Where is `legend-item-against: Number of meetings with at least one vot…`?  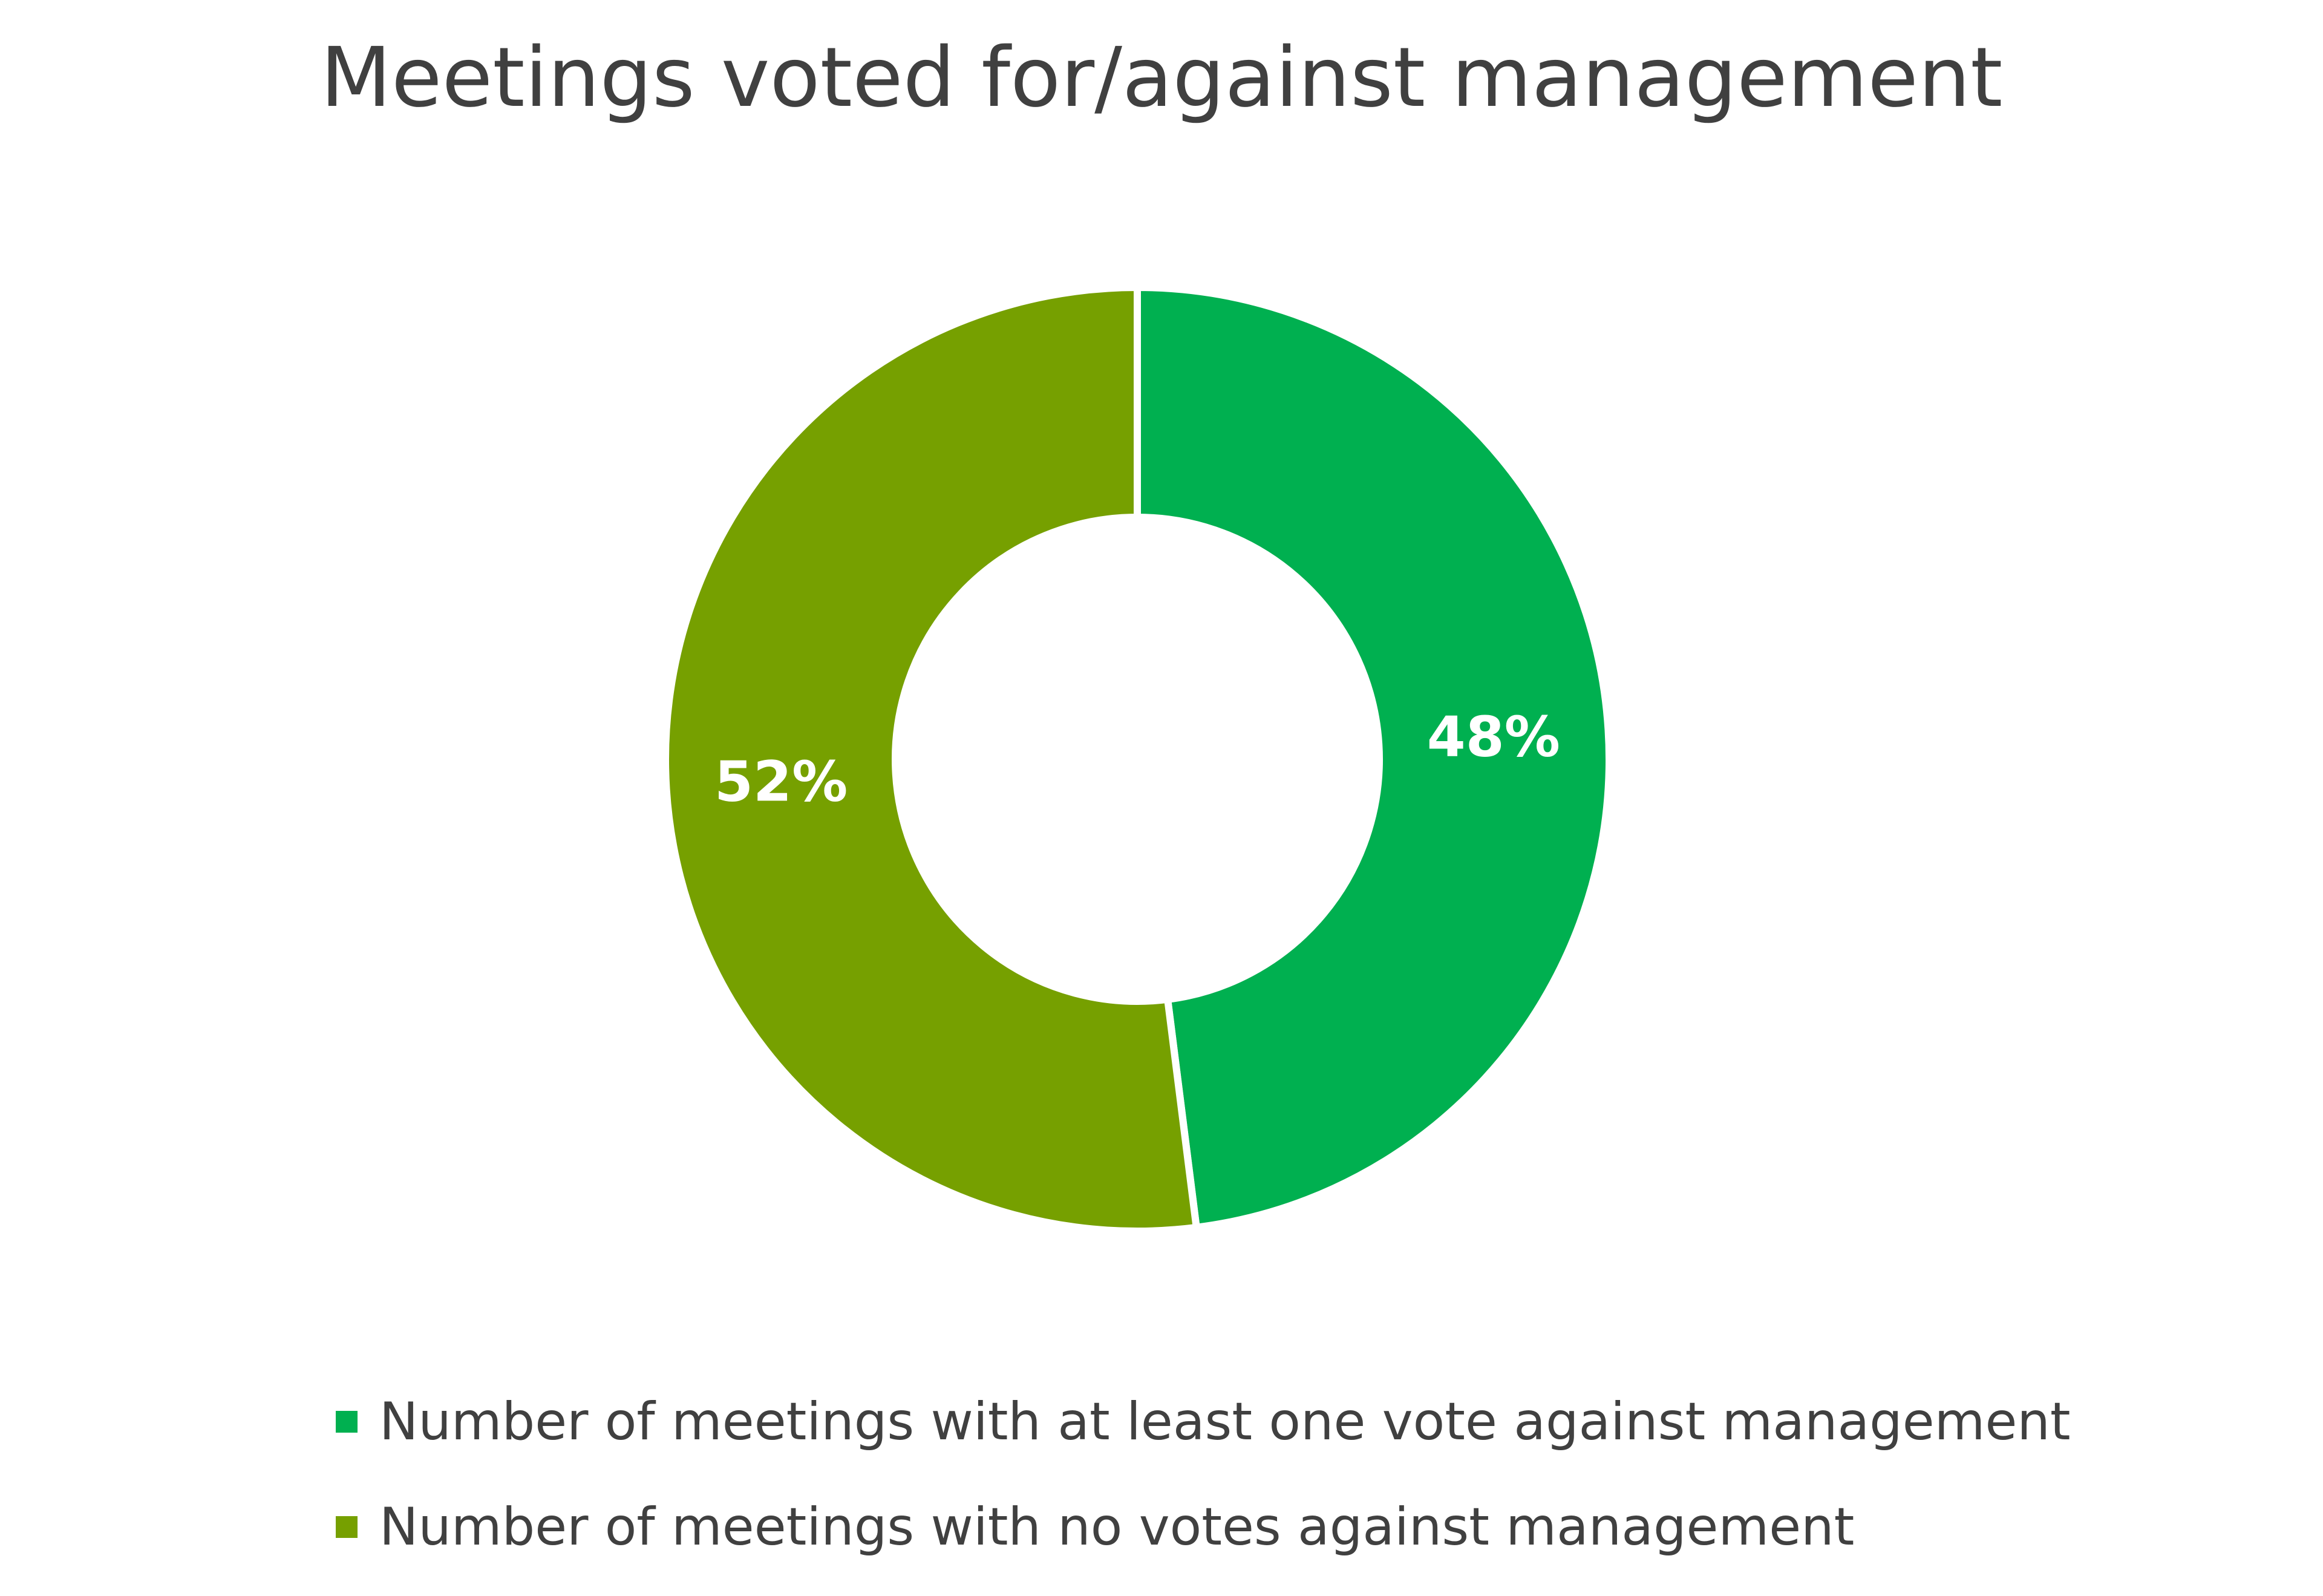 legend-item-against: Number of meetings with at least one vot… is located at coordinates (1204, 1421).